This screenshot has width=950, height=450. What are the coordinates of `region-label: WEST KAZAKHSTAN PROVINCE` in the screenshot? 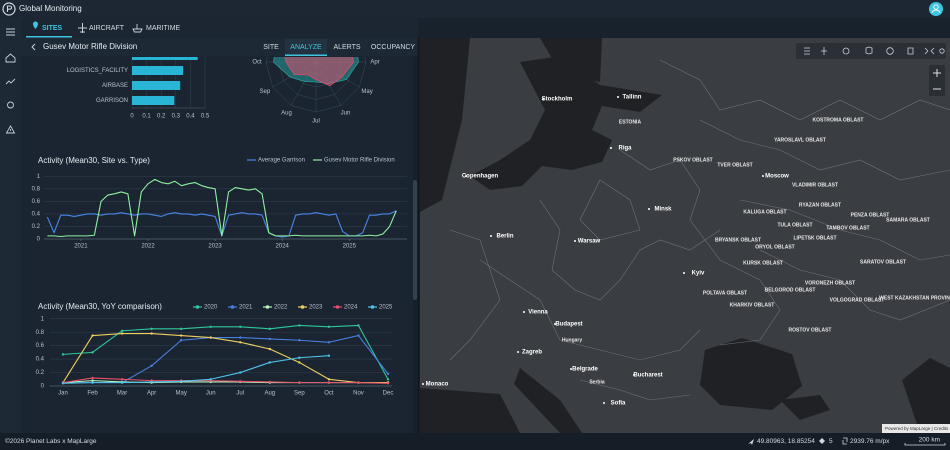 It's located at (914, 298).